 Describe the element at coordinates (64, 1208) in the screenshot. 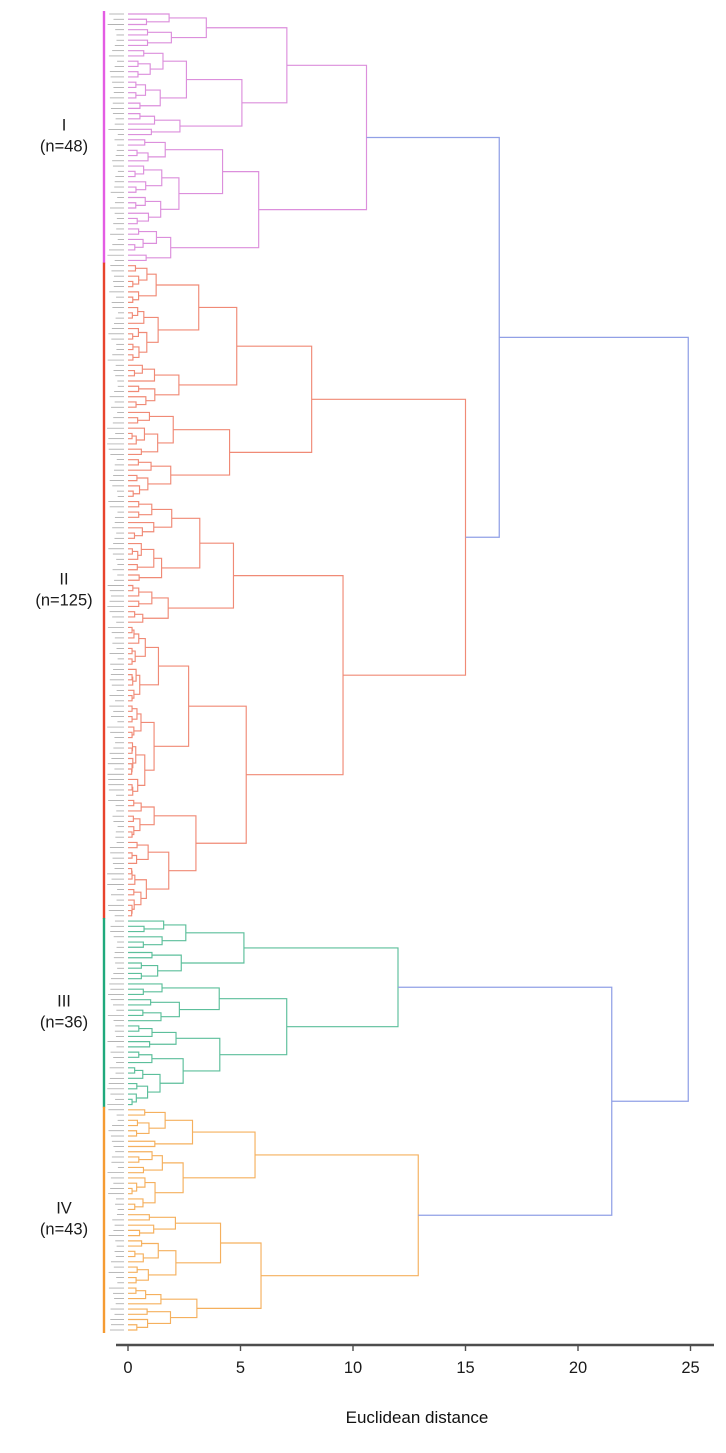

I see `cluster-4-roman: IV` at that location.